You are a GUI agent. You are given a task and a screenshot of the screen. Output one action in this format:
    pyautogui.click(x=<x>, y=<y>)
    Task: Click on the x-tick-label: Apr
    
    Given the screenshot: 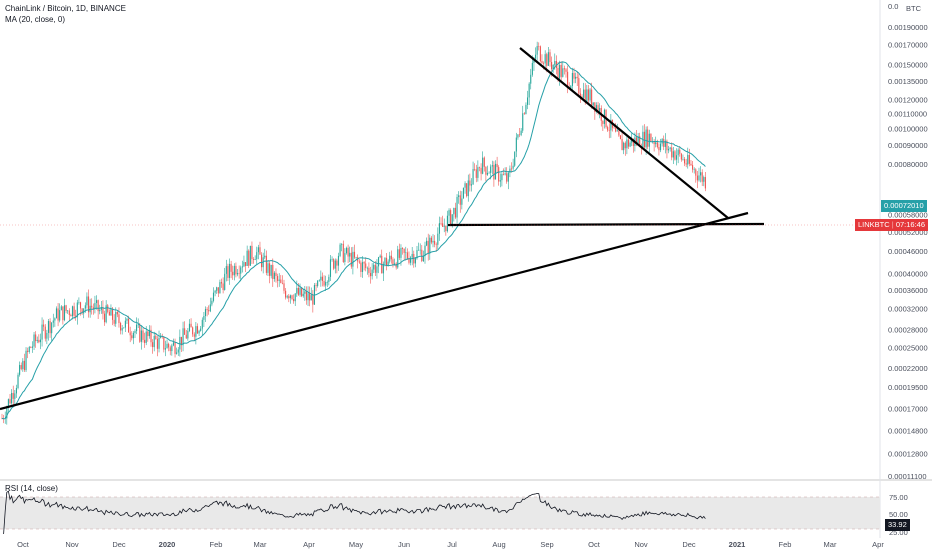 What is the action you would take?
    pyautogui.click(x=878, y=544)
    